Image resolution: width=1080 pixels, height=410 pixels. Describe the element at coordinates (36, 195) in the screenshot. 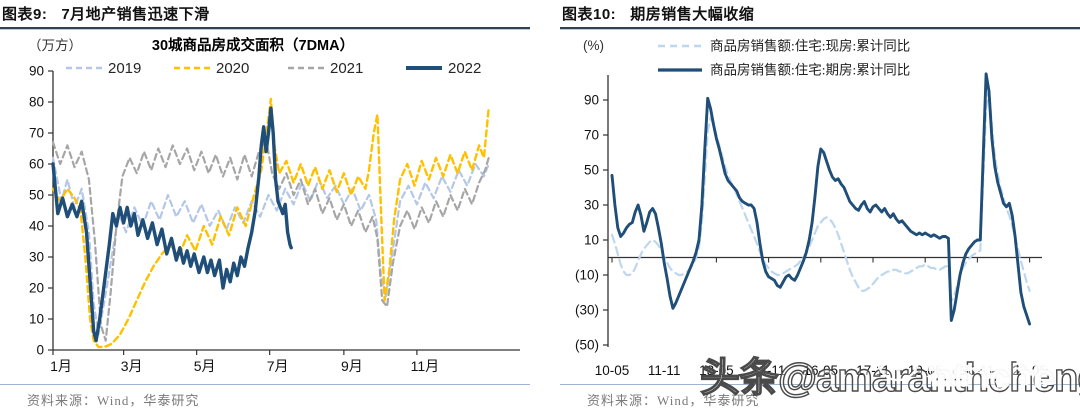

I see `left-y-tick-label: 50` at that location.